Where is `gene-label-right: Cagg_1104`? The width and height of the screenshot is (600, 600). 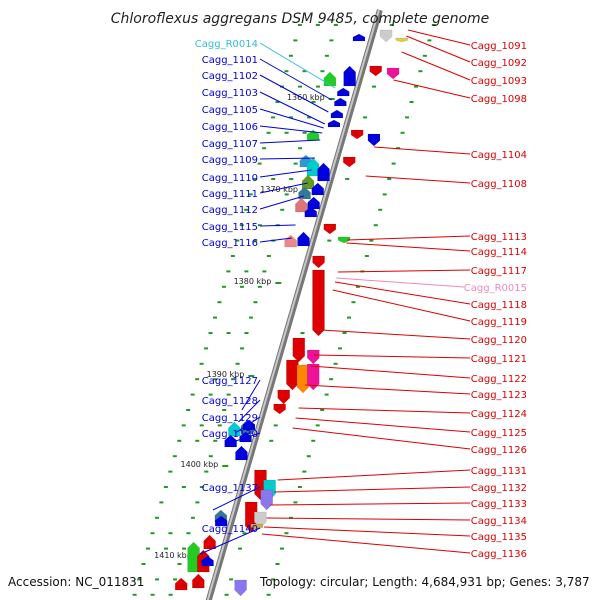
gene-label-right: Cagg_1104 is located at coordinates (499, 155).